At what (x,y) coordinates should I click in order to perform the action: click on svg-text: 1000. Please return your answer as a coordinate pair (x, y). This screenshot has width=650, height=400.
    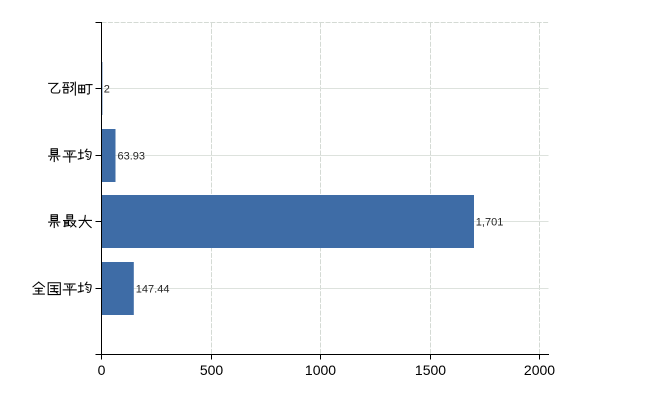
    Looking at the image, I should click on (320, 370).